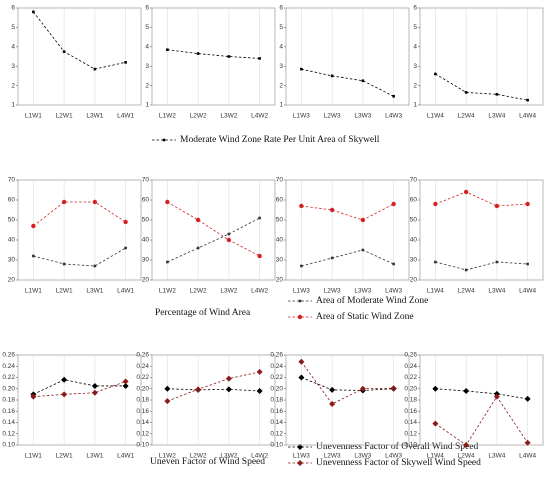  What do you see at coordinates (362, 456) in the screenshot?
I see `x-tick-label: L3W3` at bounding box center [362, 456].